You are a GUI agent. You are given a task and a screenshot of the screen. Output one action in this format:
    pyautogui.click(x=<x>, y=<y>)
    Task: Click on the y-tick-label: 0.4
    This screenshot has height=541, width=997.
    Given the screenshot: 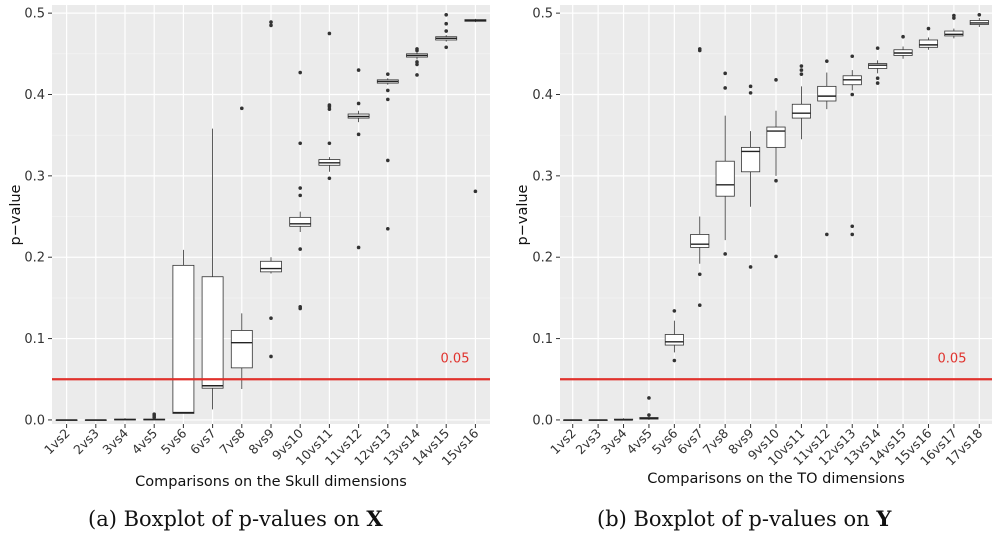 What is the action you would take?
    pyautogui.click(x=542, y=95)
    